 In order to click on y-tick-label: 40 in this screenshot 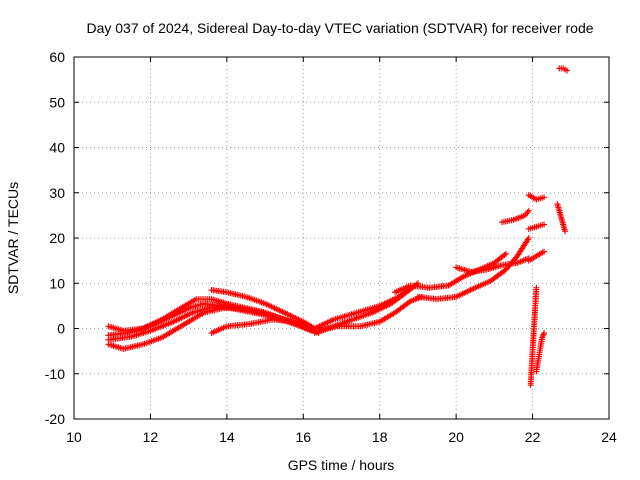, I will do `click(57, 148)`.